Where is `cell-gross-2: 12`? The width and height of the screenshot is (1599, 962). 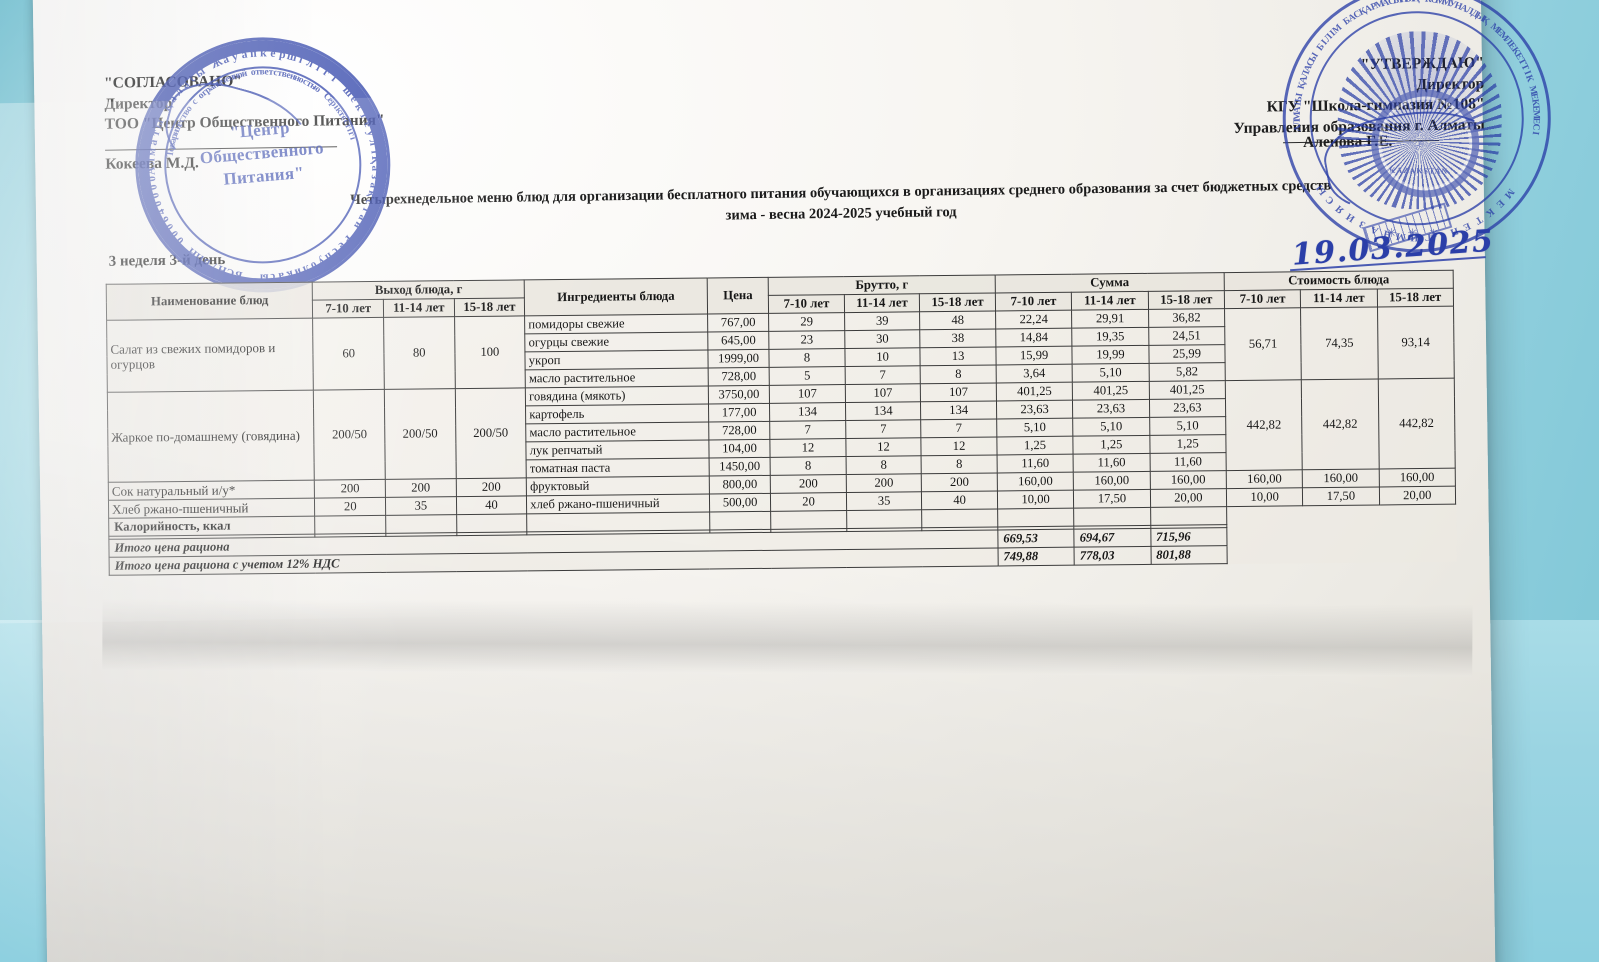 cell-gross-2: 12 is located at coordinates (959, 446).